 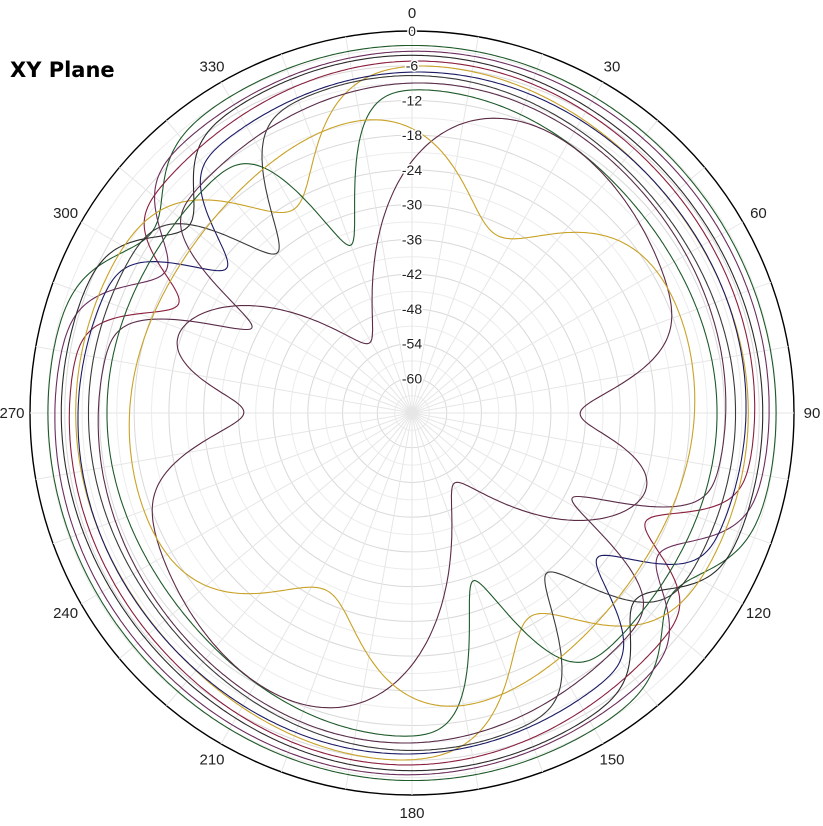 I want to click on radial-tick-label: -6, so click(x=412, y=66).